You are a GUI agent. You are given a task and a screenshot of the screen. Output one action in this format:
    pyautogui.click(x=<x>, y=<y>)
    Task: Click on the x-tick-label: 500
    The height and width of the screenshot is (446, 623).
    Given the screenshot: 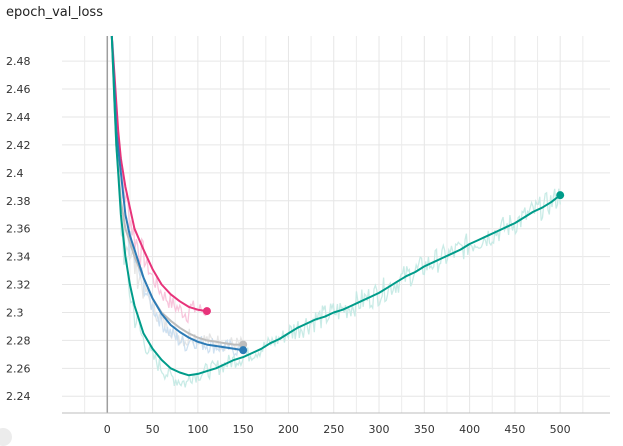 What is the action you would take?
    pyautogui.click(x=560, y=429)
    